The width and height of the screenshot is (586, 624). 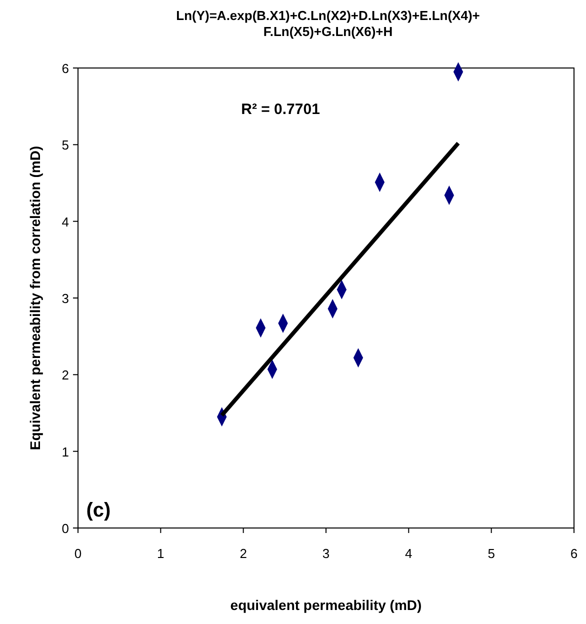 I want to click on y-tick-label: 0, so click(x=65, y=528).